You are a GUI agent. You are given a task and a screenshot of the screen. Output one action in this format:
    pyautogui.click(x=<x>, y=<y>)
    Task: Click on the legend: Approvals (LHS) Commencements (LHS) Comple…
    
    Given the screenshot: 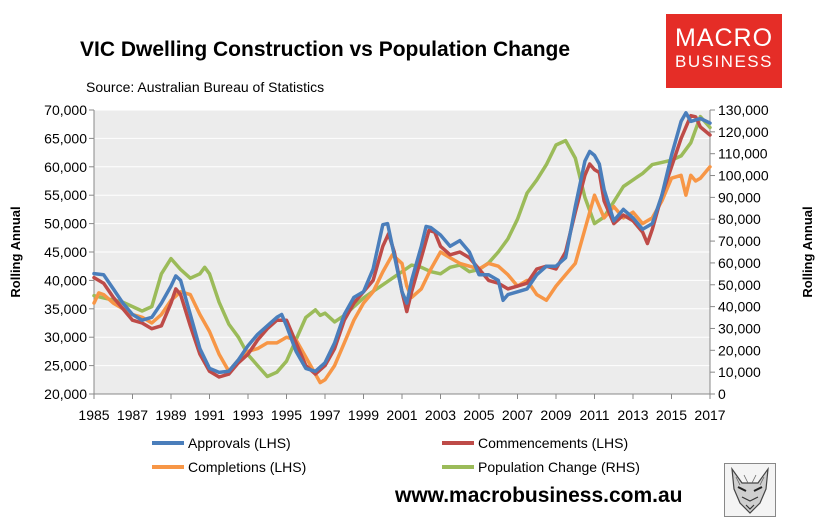 What is the action you would take?
    pyautogui.click(x=396, y=455)
    